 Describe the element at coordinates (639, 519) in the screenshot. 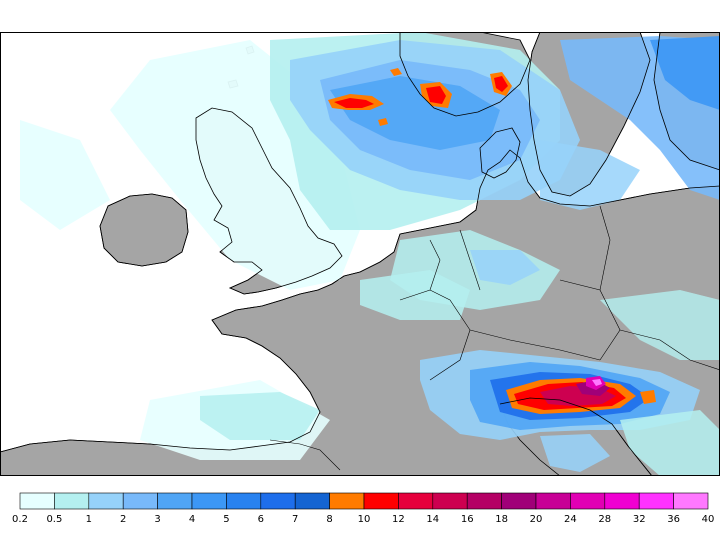

I see `legend-tick-label: 32` at that location.